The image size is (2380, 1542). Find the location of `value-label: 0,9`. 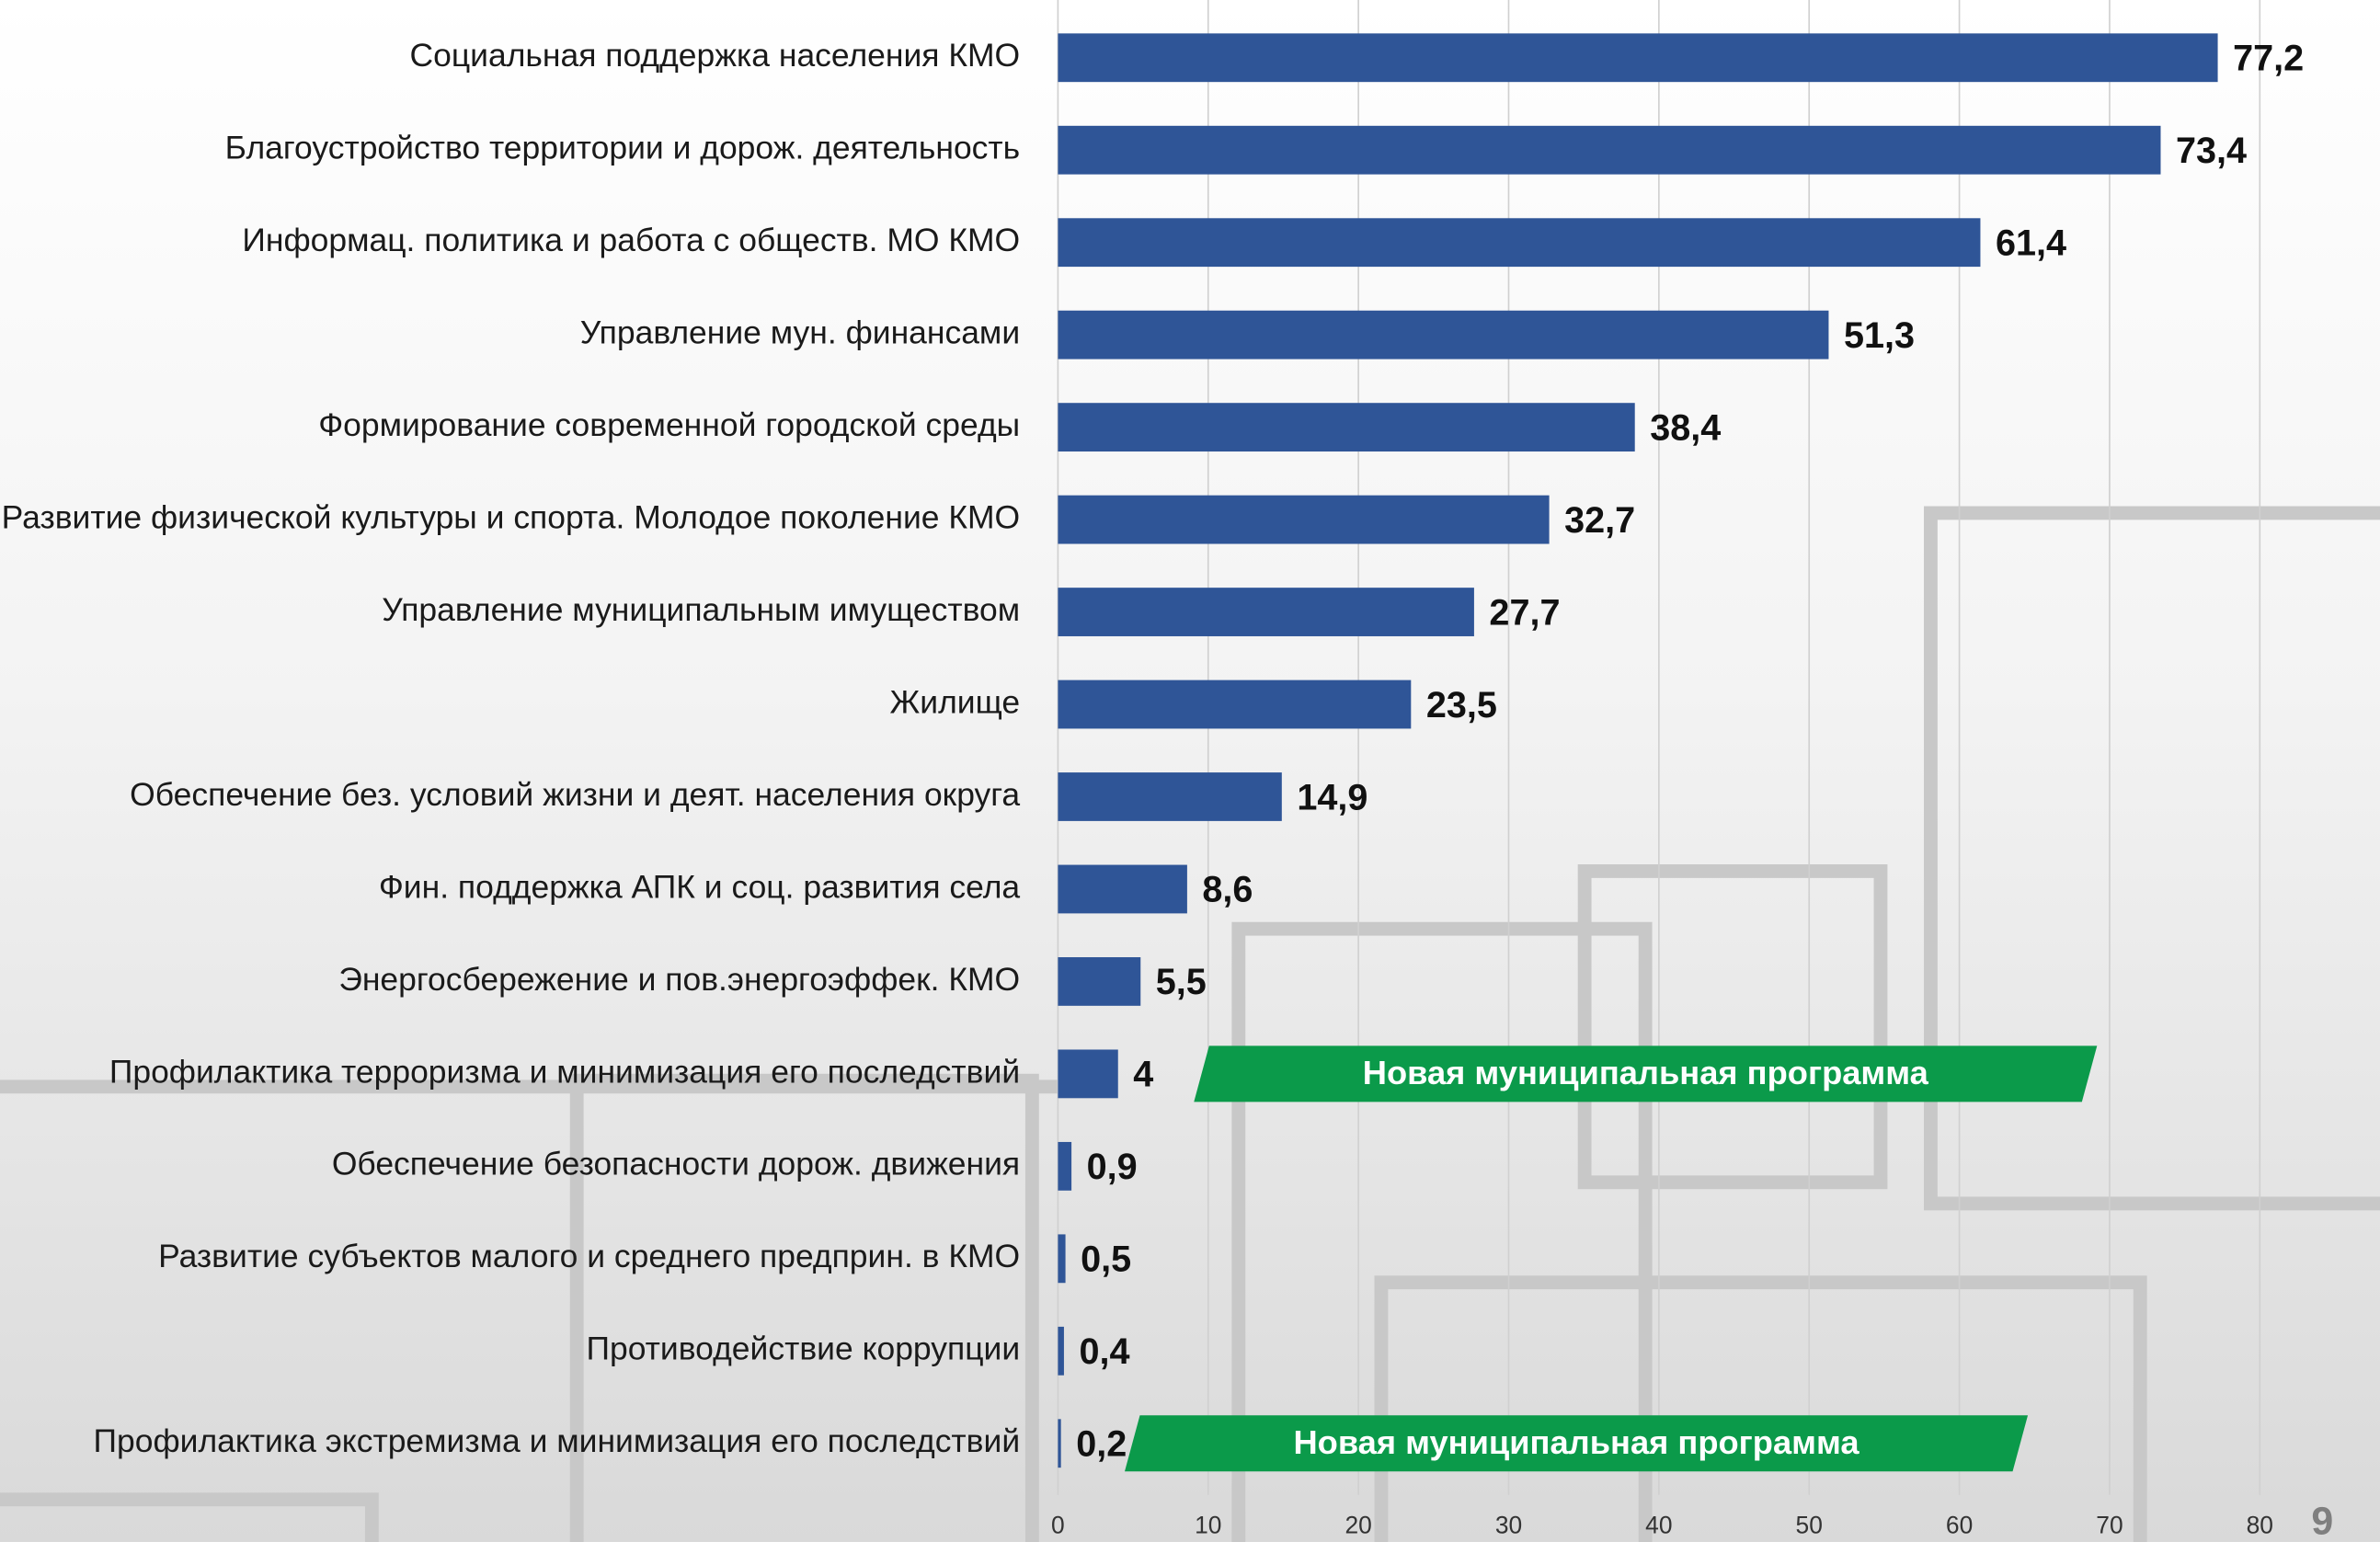

value-label: 0,9 is located at coordinates (1112, 1167).